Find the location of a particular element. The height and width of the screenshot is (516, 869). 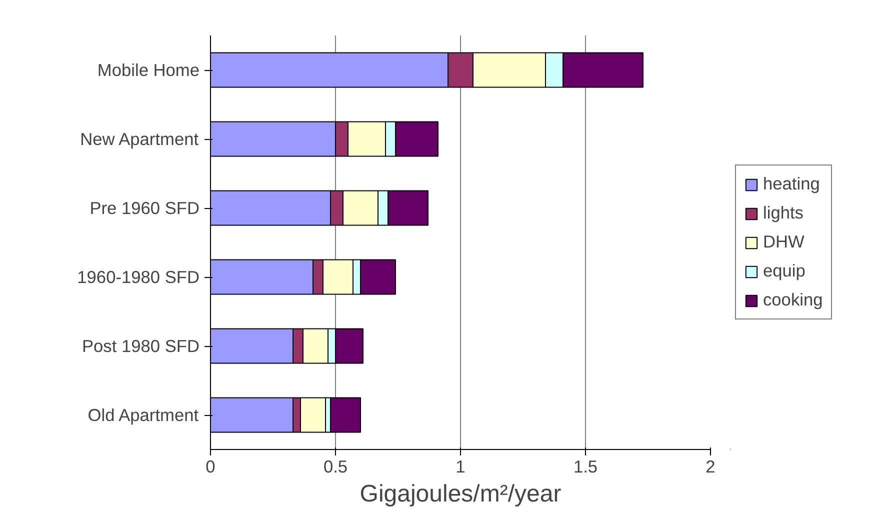

x-tick-label: 2 is located at coordinates (711, 466).